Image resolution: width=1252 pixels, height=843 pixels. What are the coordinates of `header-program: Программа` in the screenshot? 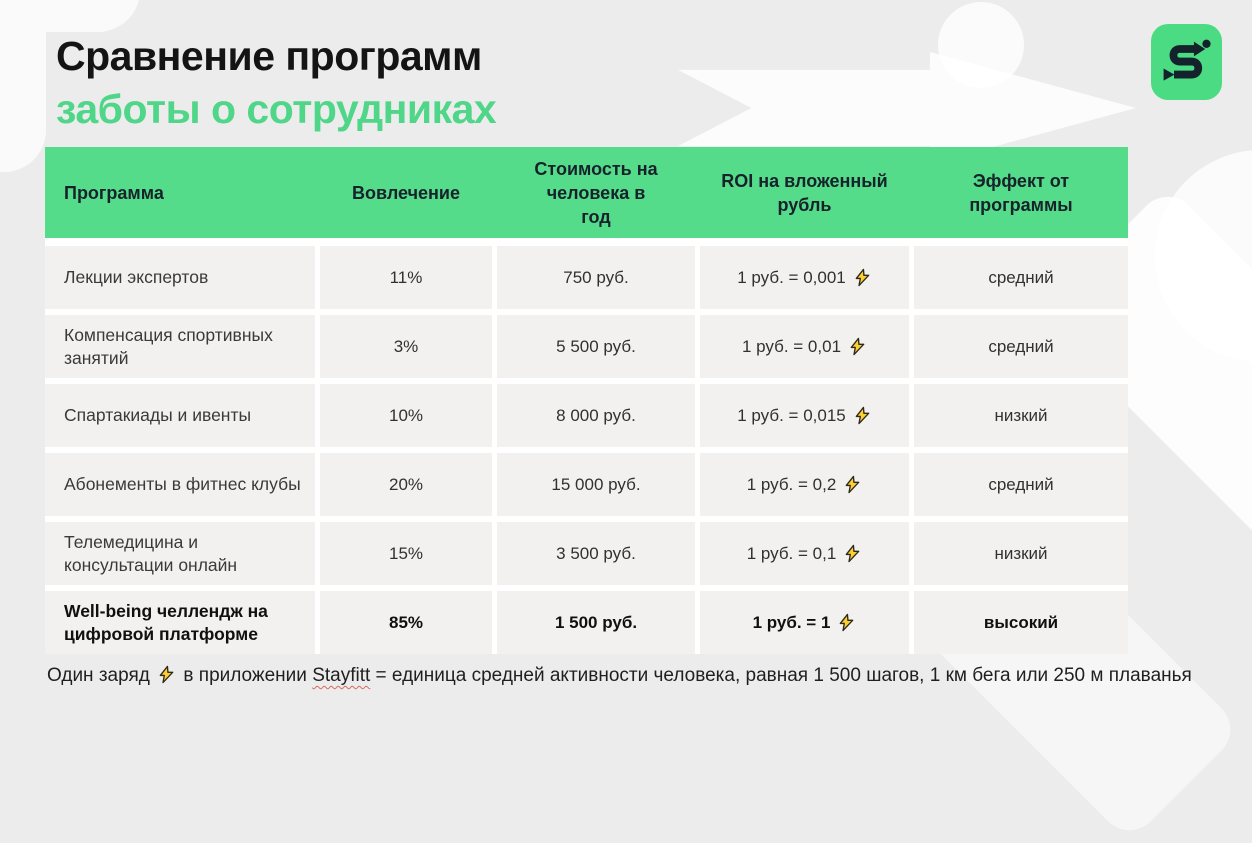 It's located at (114, 192).